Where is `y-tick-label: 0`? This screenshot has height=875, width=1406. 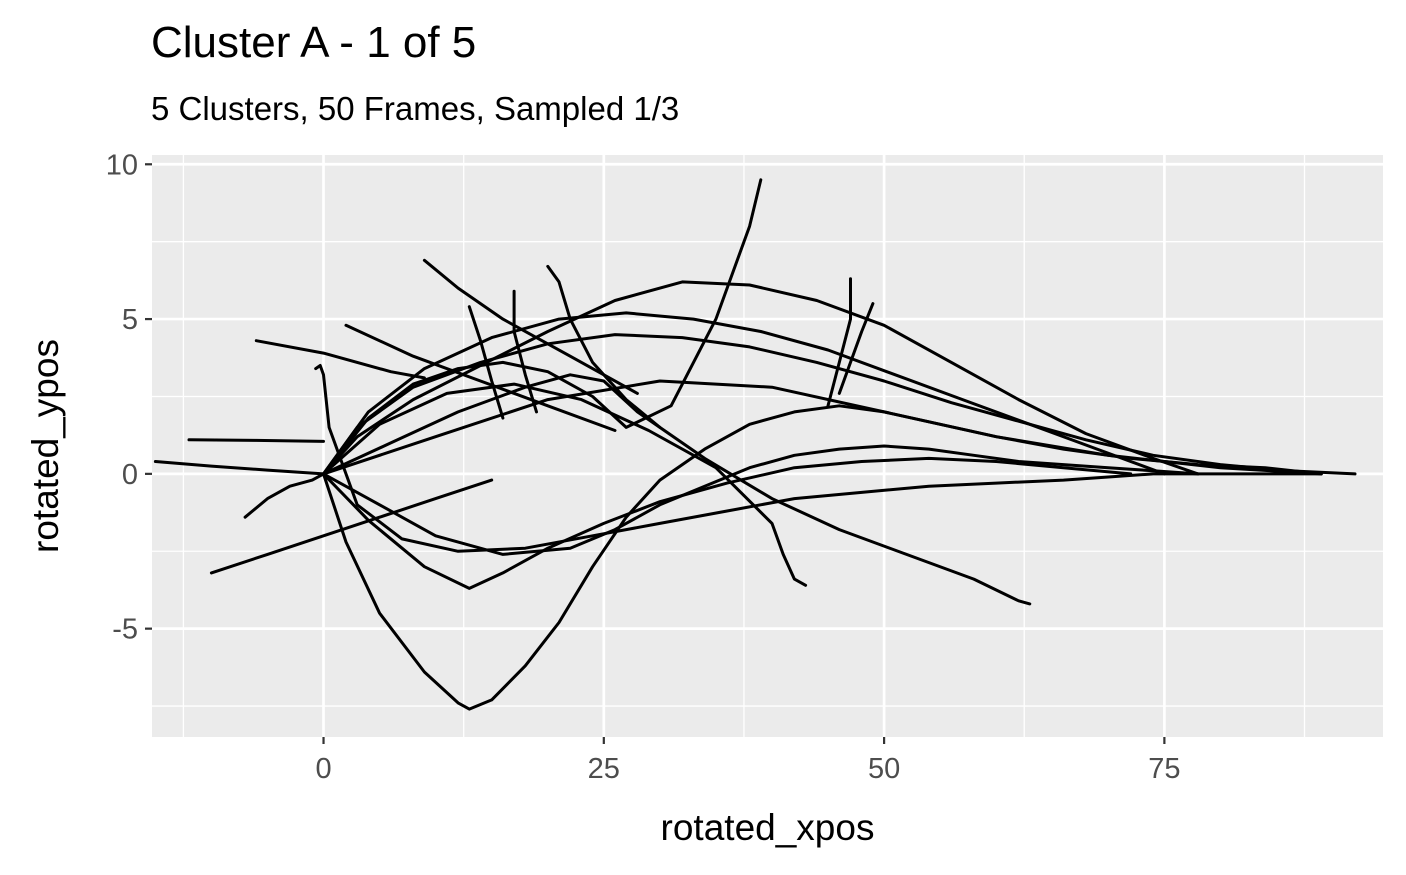
y-tick-label: 0 is located at coordinates (130, 475).